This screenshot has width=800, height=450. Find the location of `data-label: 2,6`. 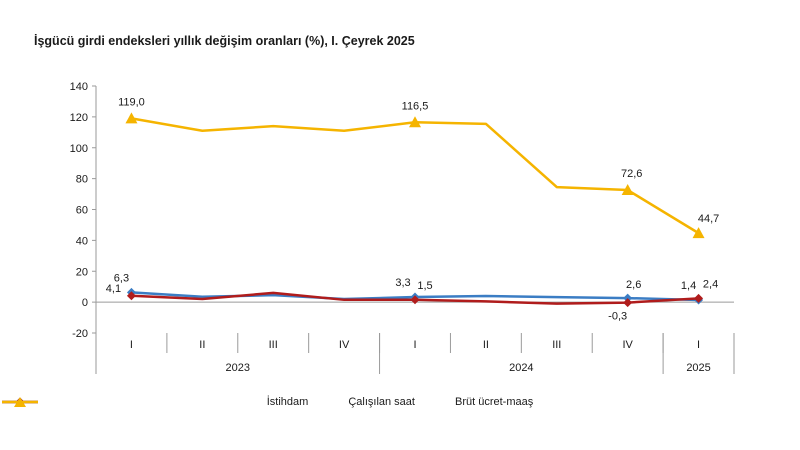

data-label: 2,6 is located at coordinates (633, 285).